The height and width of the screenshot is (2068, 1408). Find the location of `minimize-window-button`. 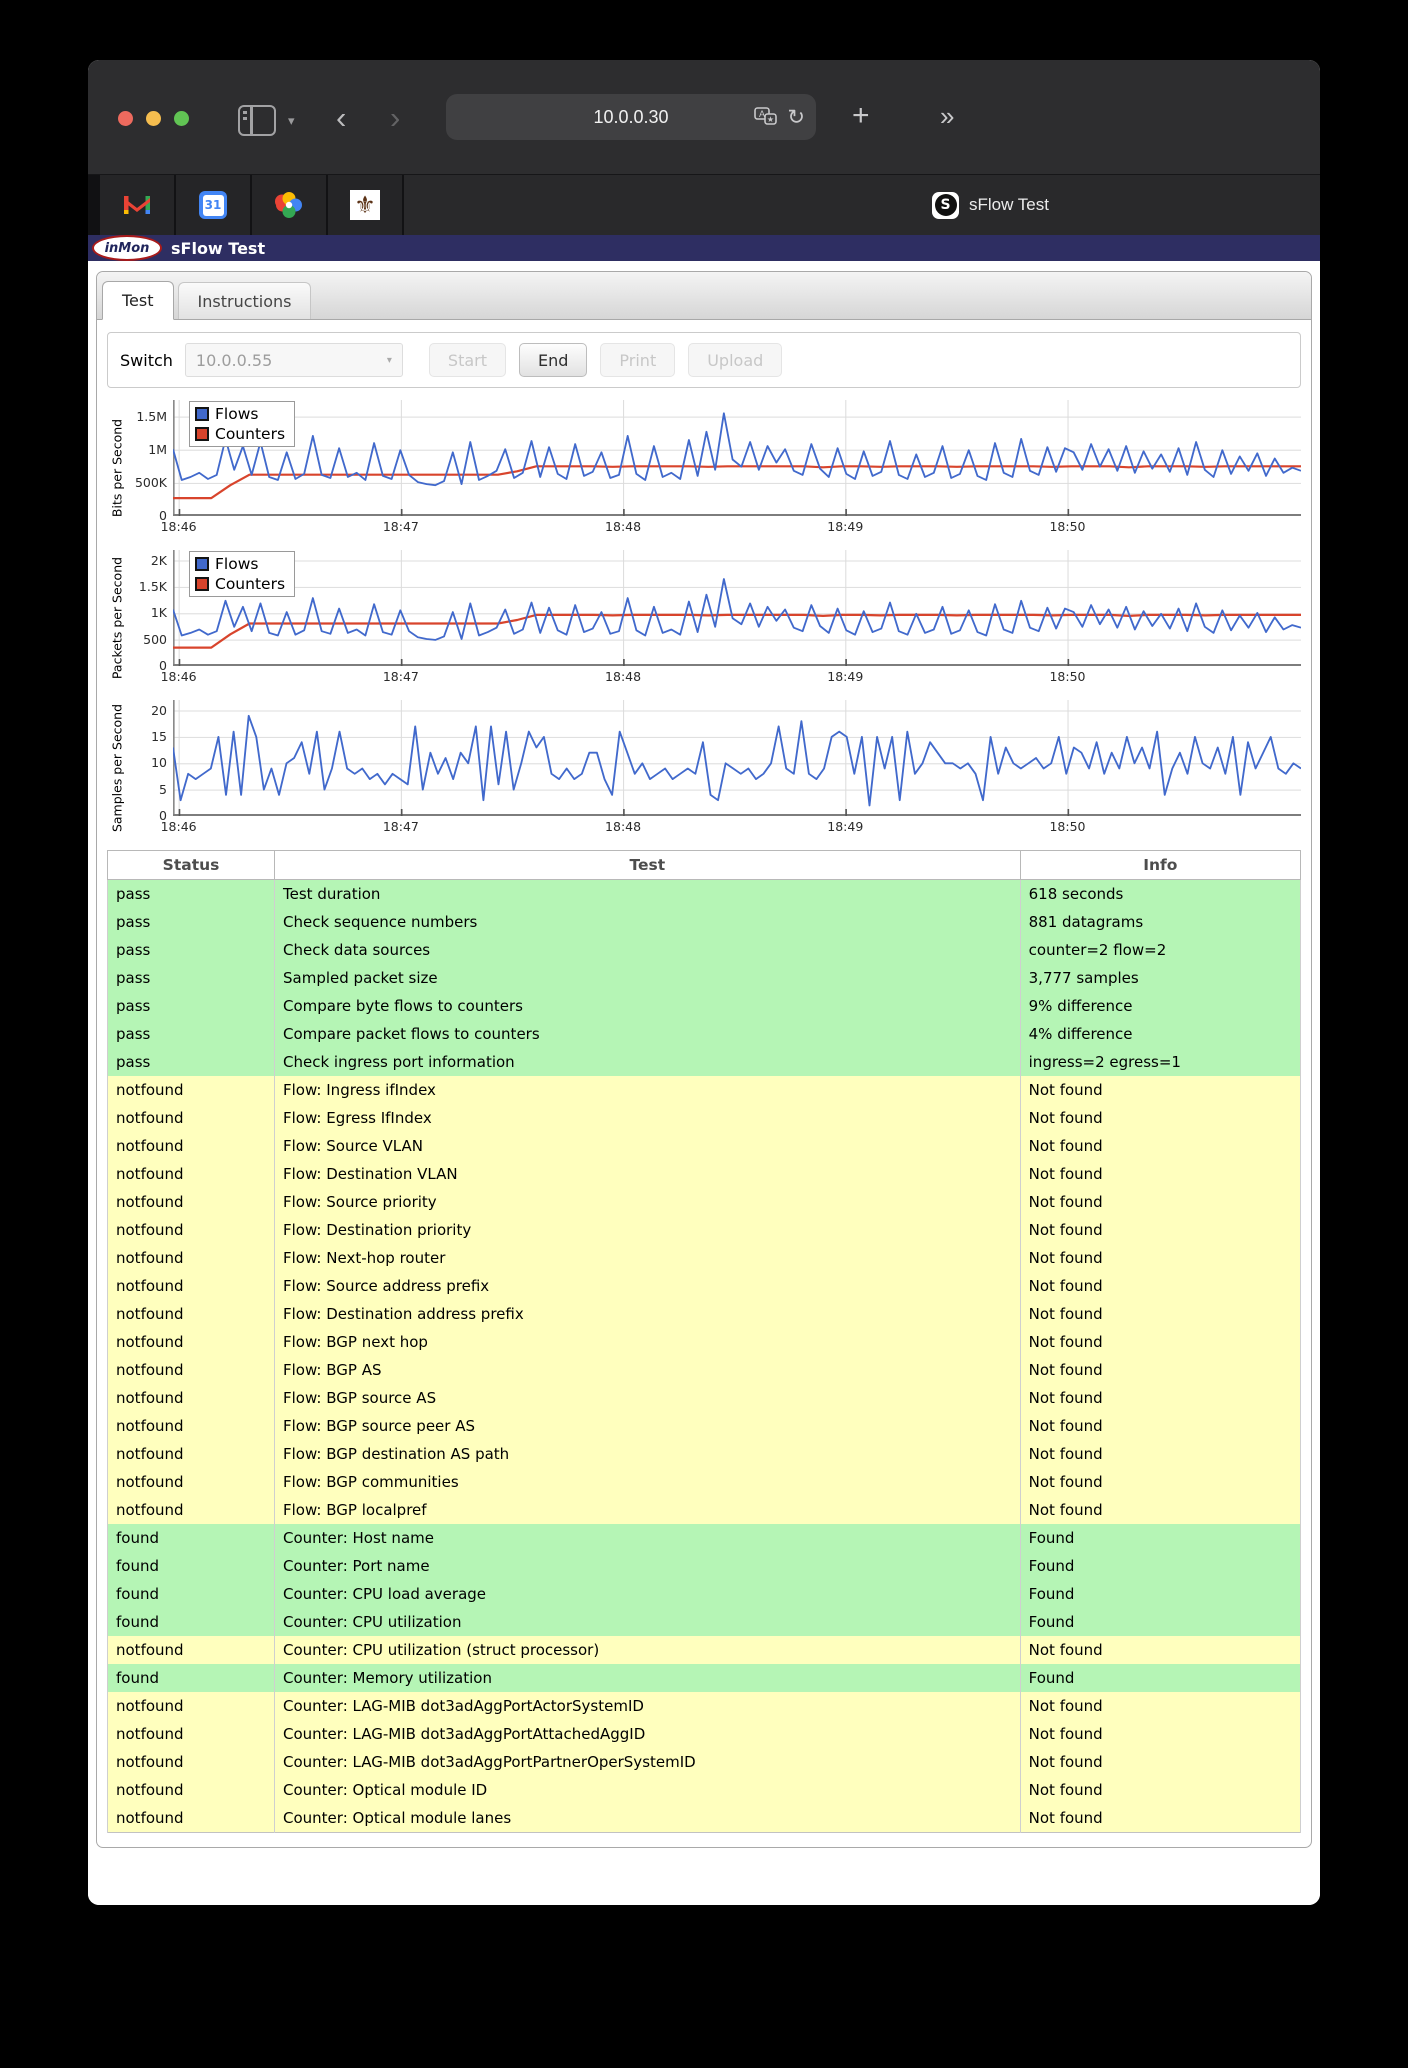

minimize-window-button is located at coordinates (153, 118).